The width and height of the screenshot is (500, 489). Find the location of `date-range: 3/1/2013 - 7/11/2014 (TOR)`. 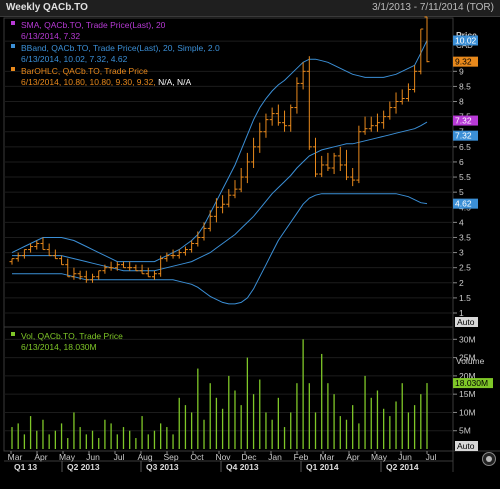

date-range: 3/1/2013 - 7/11/2014 (TOR) is located at coordinates (433, 7).